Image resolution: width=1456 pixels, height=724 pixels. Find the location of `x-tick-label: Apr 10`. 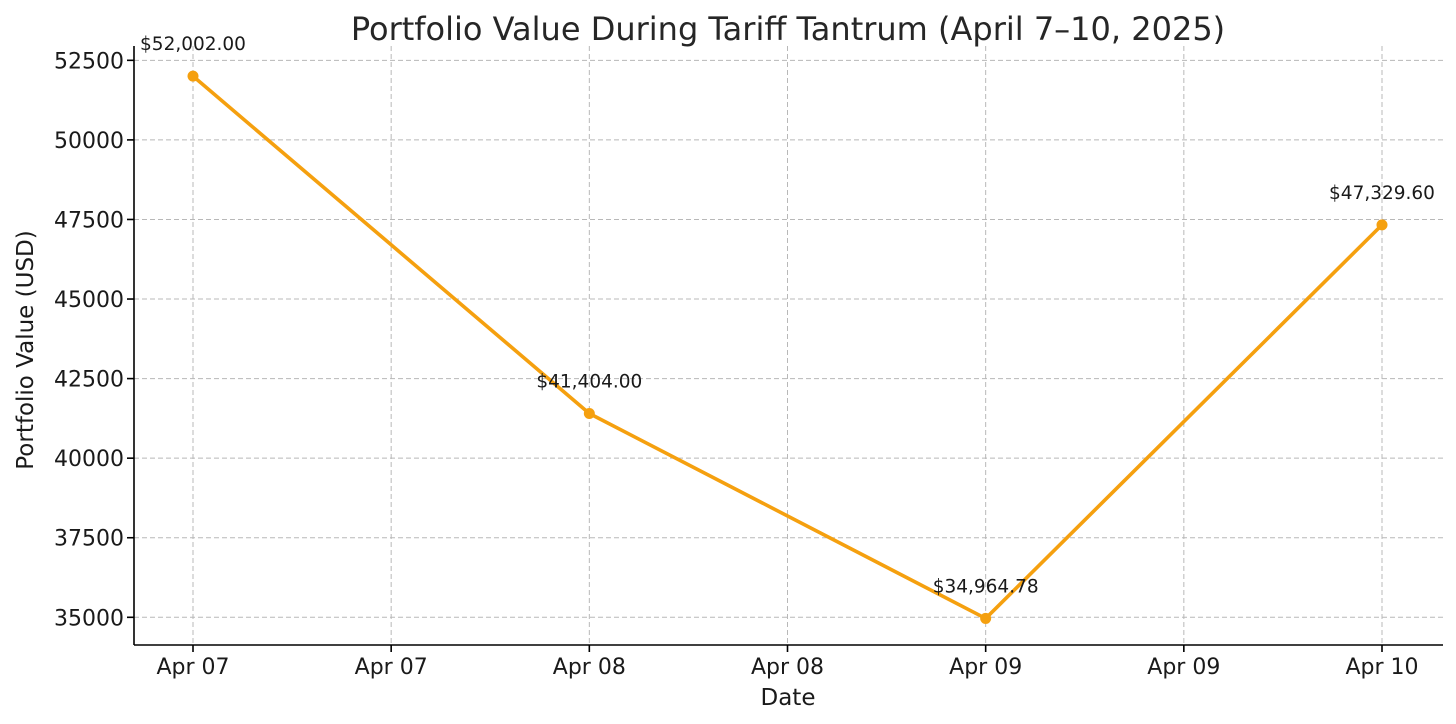

x-tick-label: Apr 10 is located at coordinates (1381, 667).